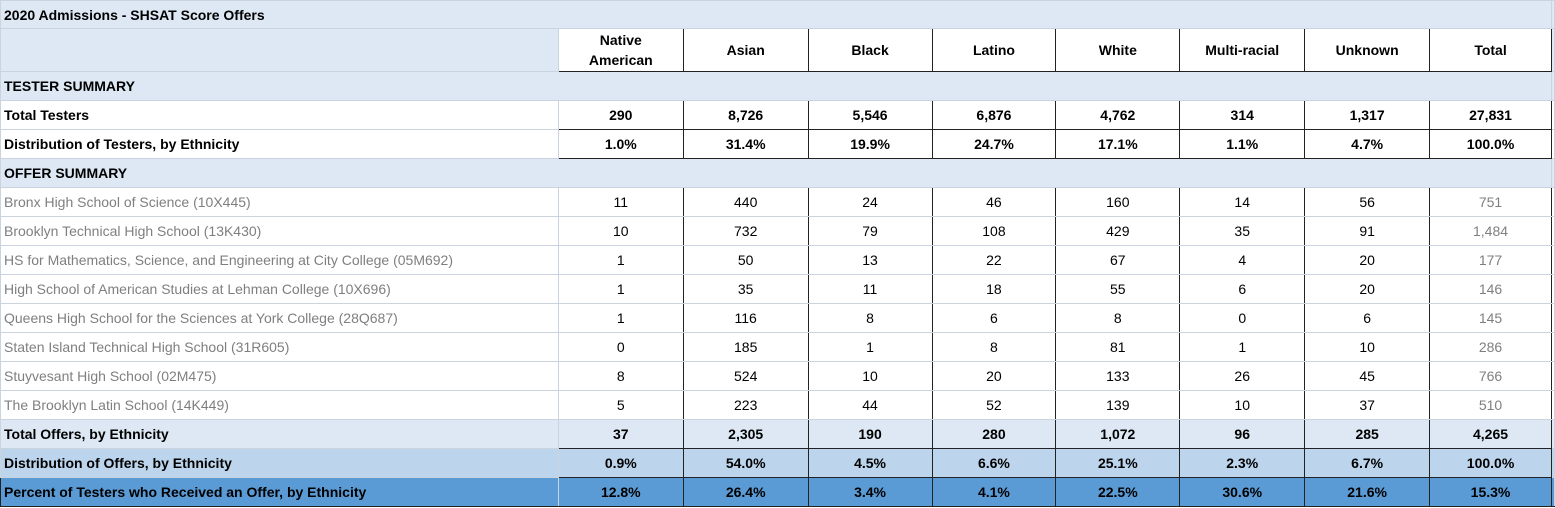  Describe the element at coordinates (1490, 434) in the screenshot. I see `value-cell: 4,265` at that location.